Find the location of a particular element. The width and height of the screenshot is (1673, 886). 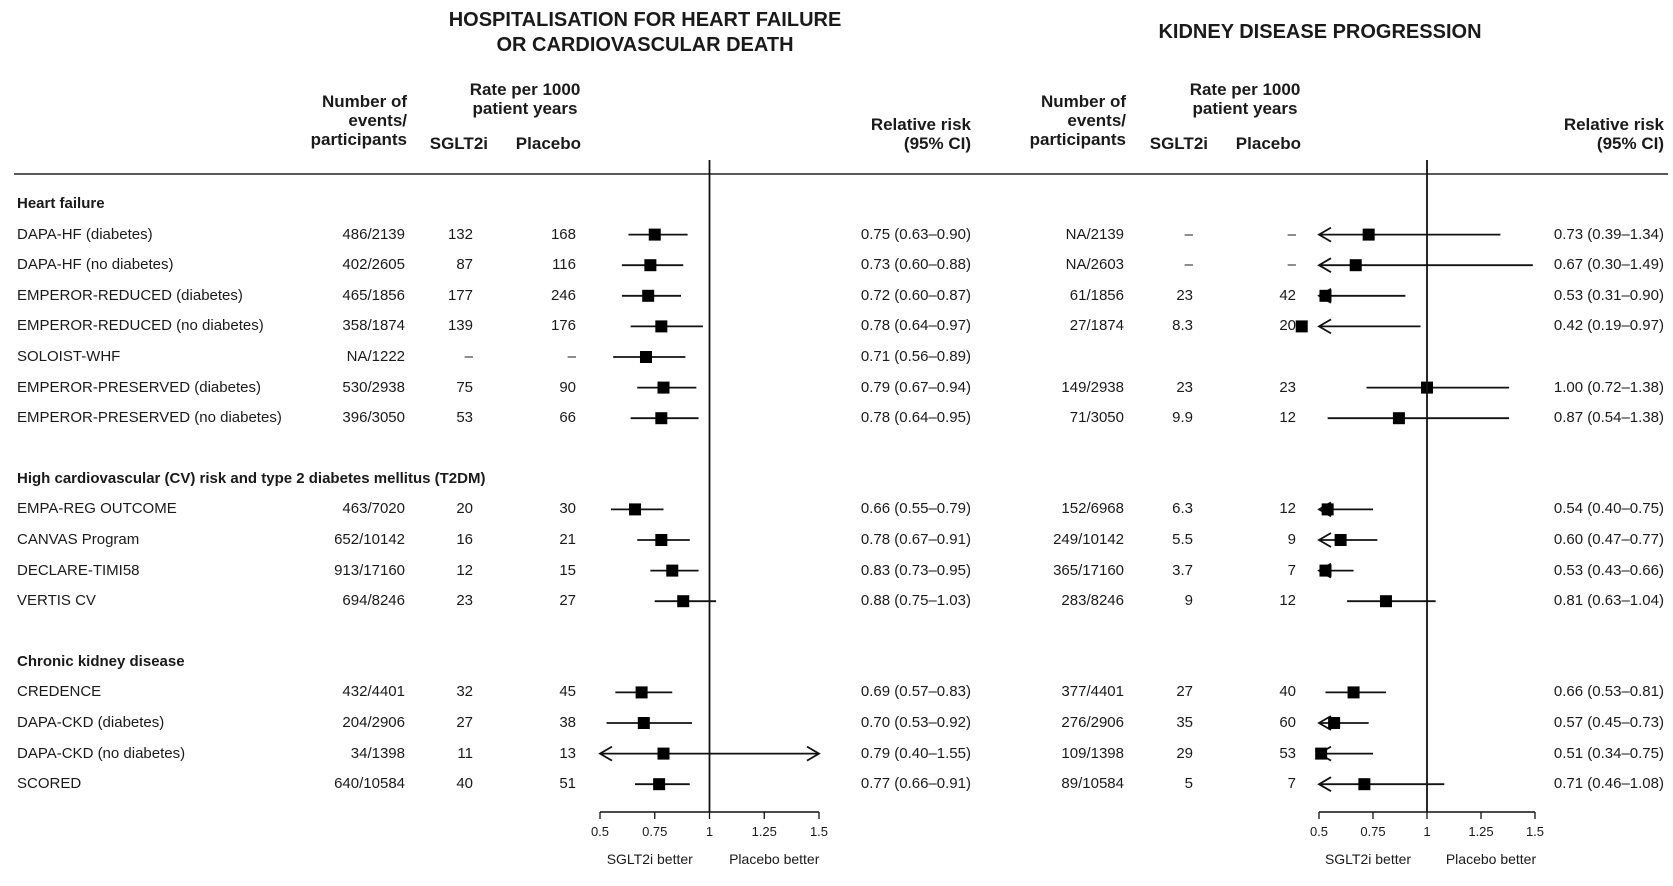

hf-rate-sglt2i: 27 is located at coordinates (464, 722).